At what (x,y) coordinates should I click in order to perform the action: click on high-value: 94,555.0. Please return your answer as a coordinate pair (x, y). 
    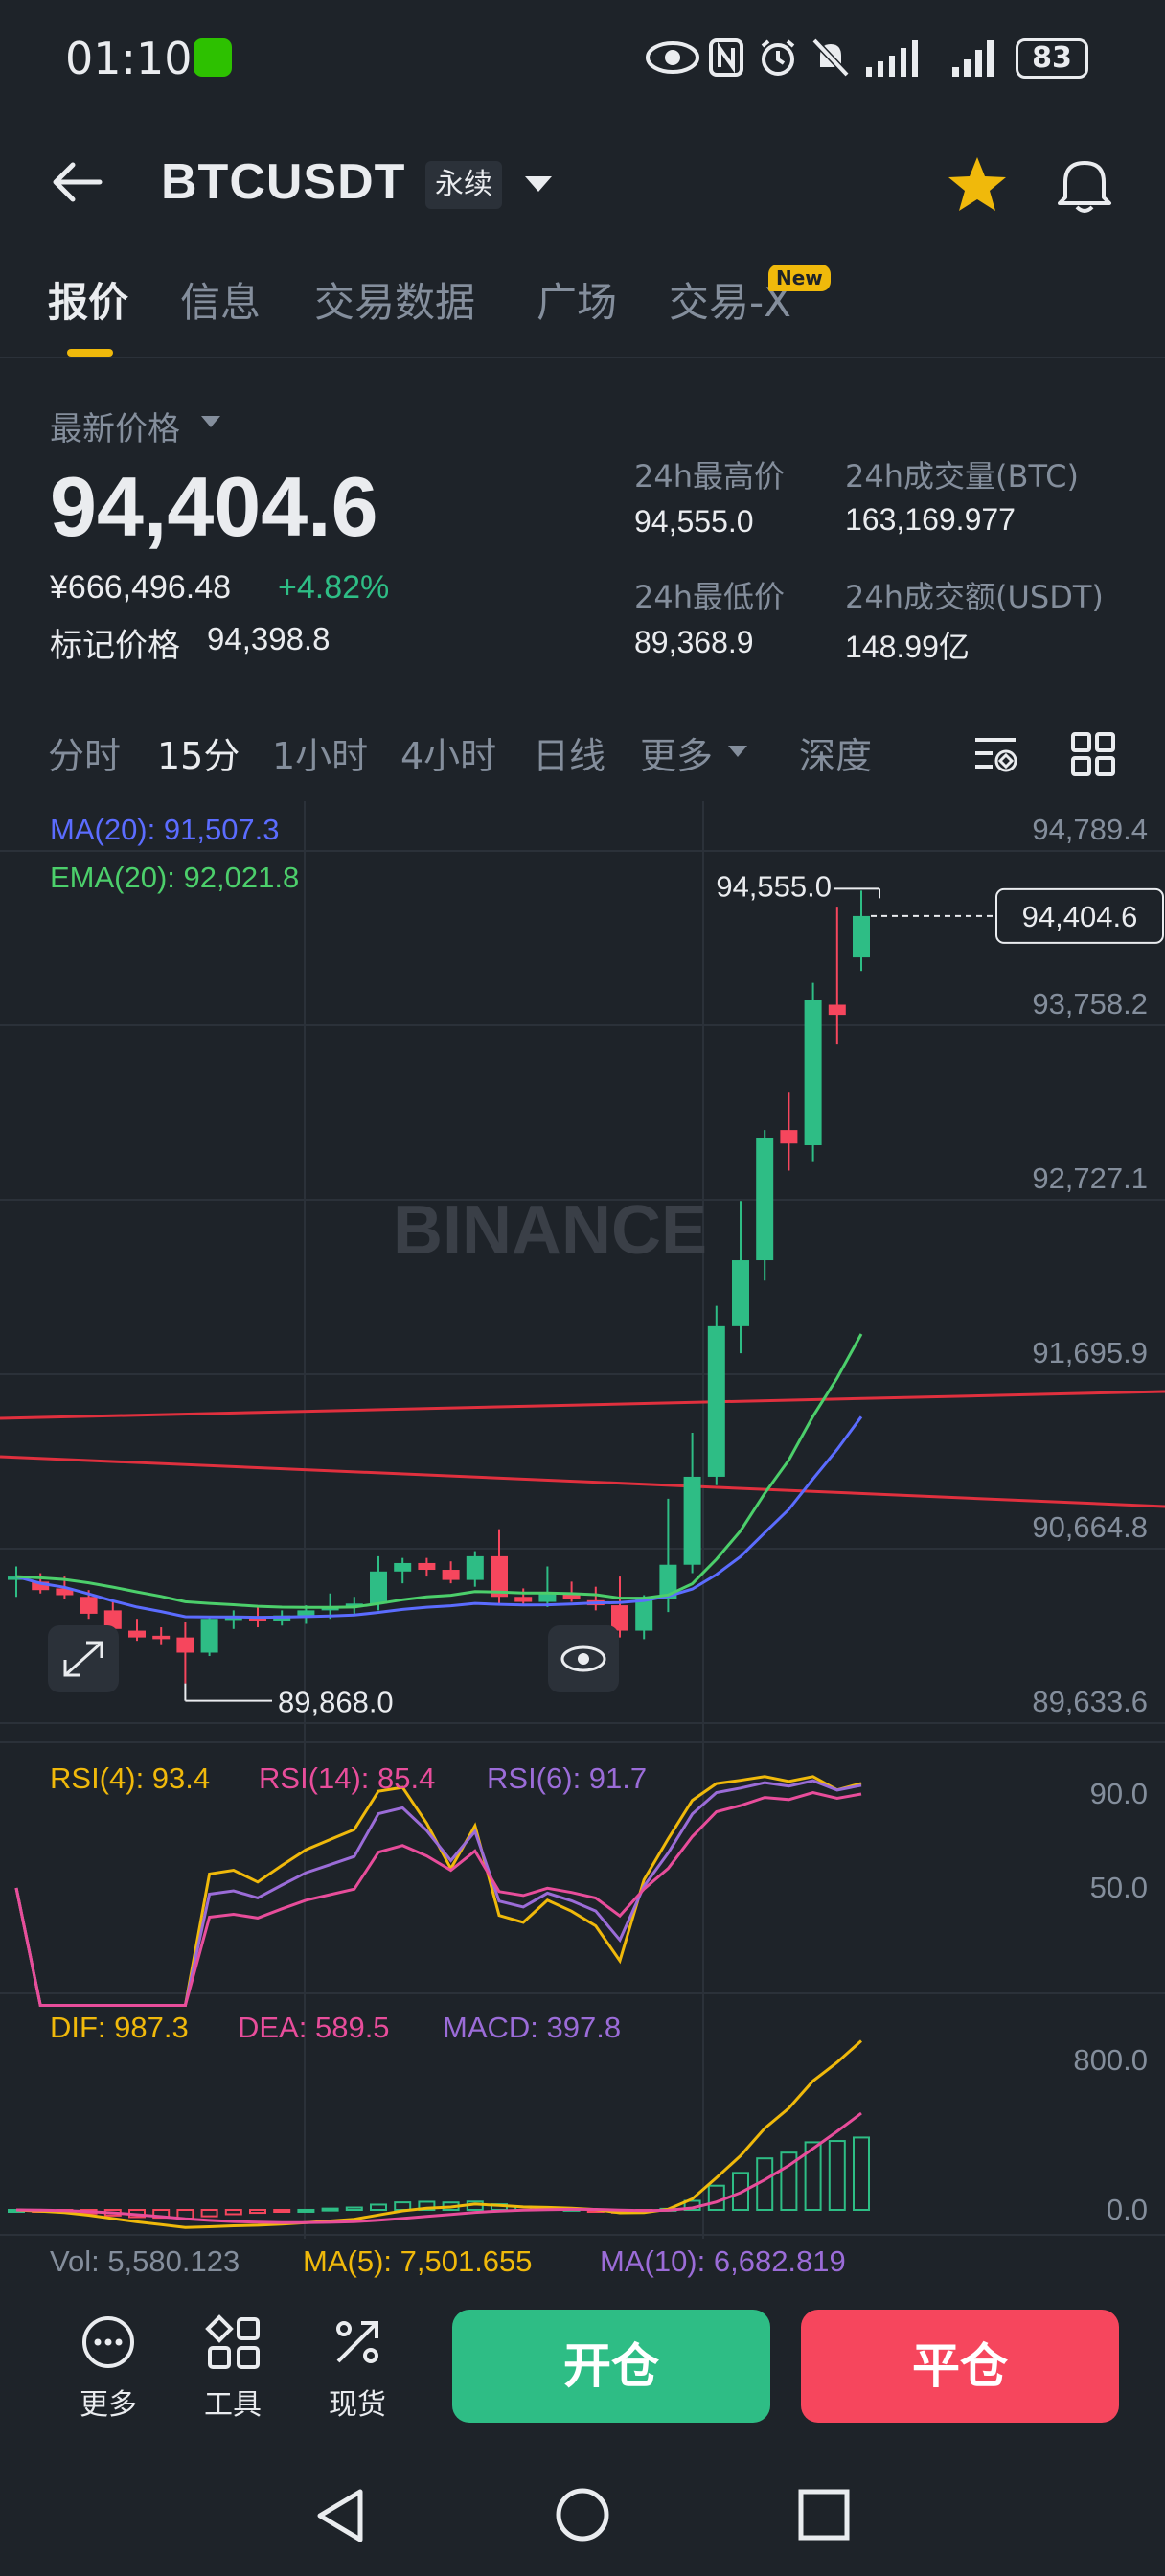
    Looking at the image, I should click on (694, 521).